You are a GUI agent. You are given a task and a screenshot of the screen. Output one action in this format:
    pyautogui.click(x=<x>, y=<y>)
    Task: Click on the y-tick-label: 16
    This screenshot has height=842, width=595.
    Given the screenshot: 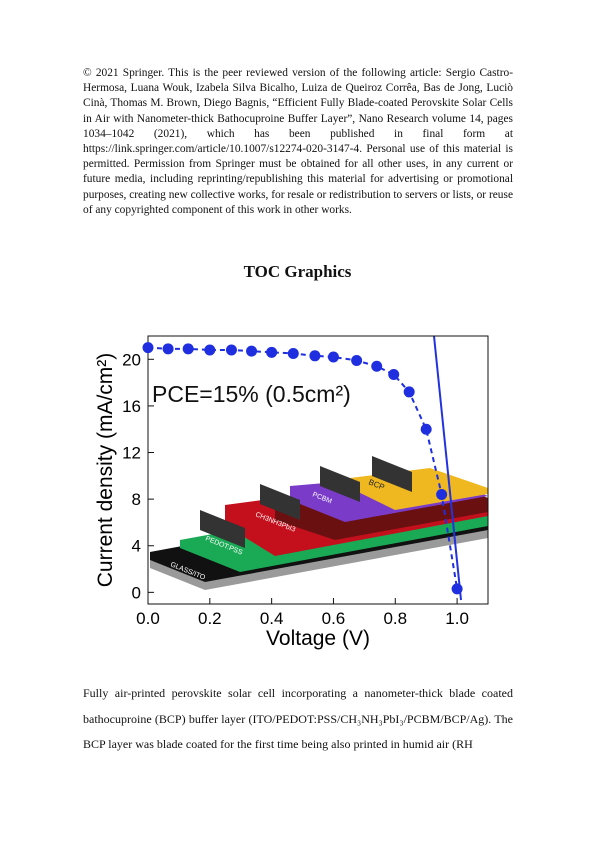 What is the action you would take?
    pyautogui.click(x=131, y=406)
    